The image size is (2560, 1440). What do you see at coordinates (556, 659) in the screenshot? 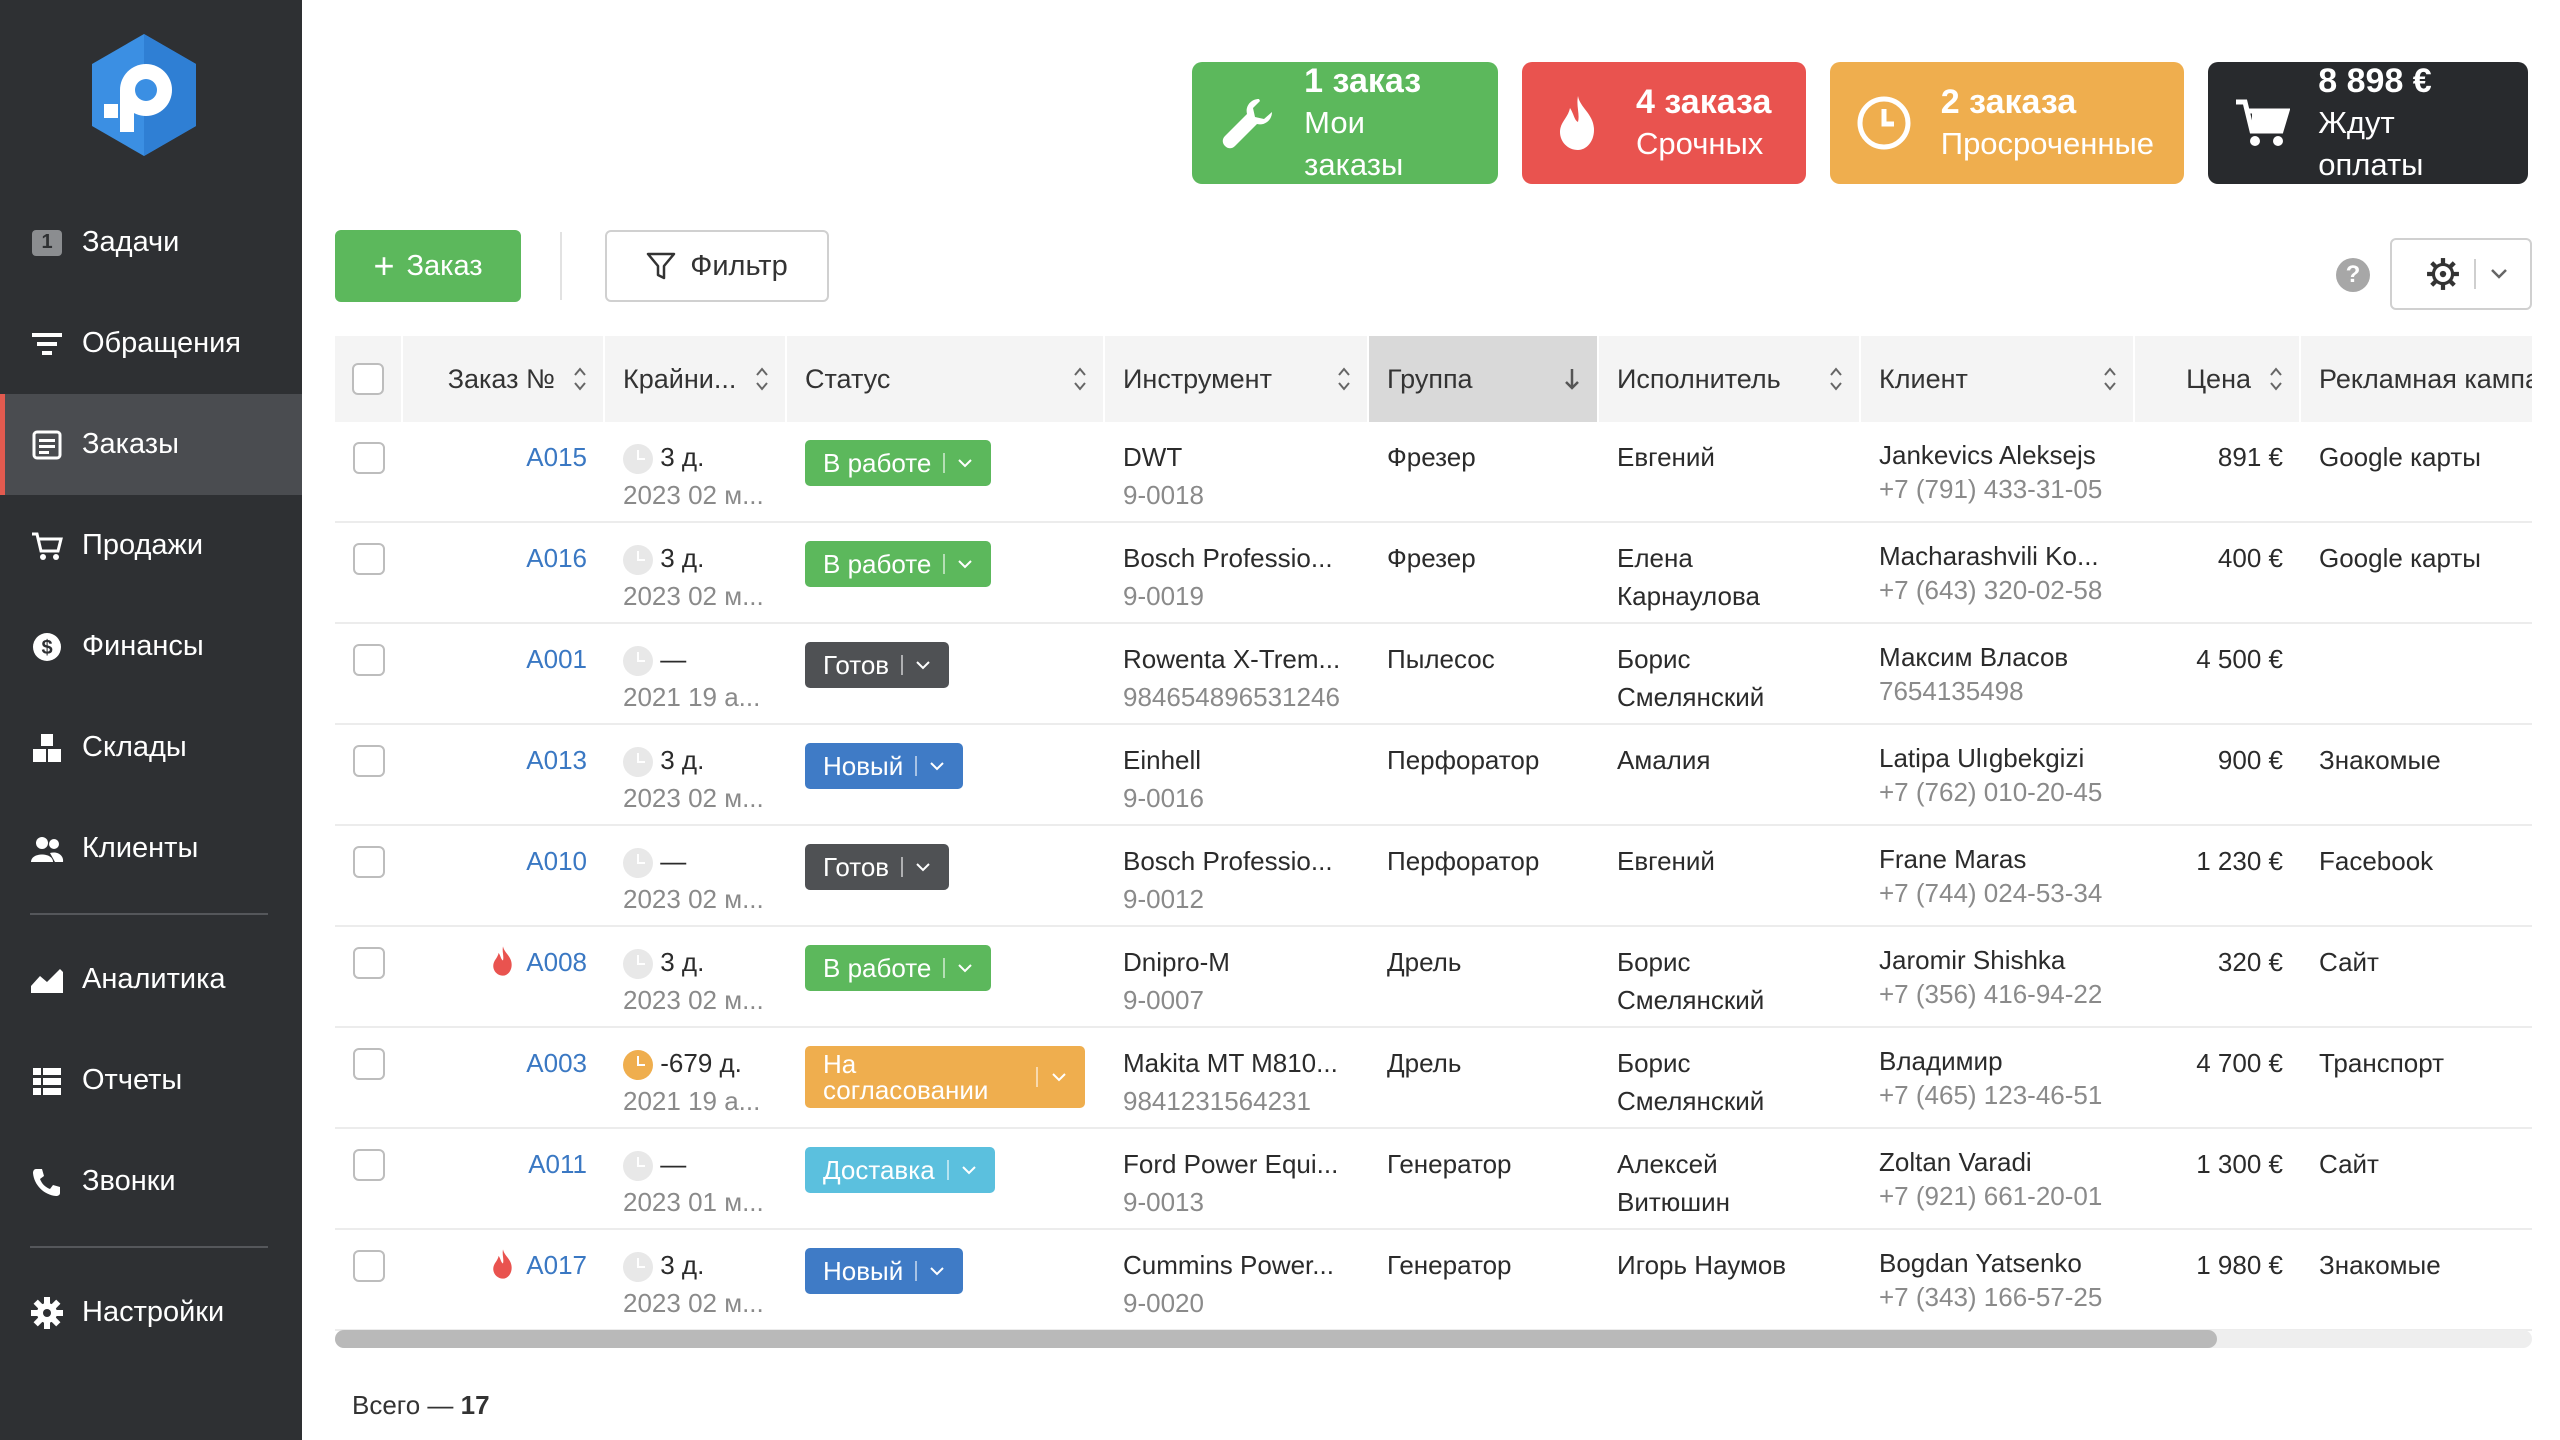
I see `order-link: A001` at bounding box center [556, 659].